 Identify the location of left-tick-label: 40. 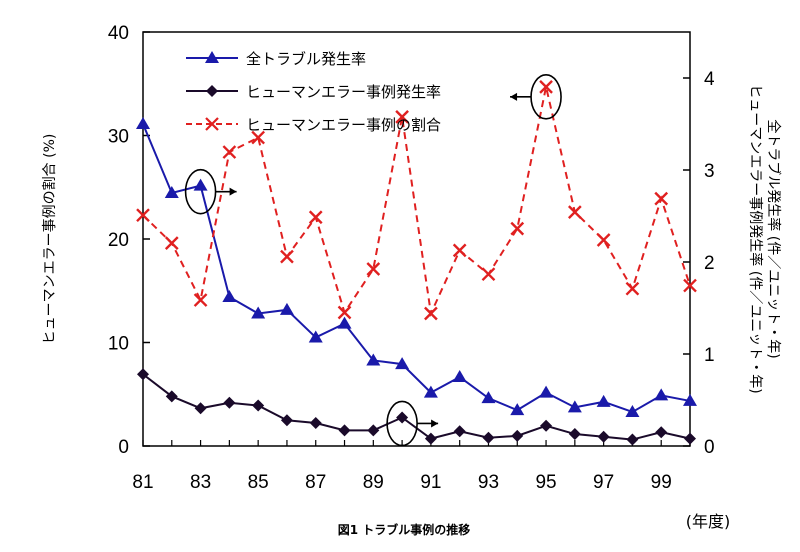
(118, 33).